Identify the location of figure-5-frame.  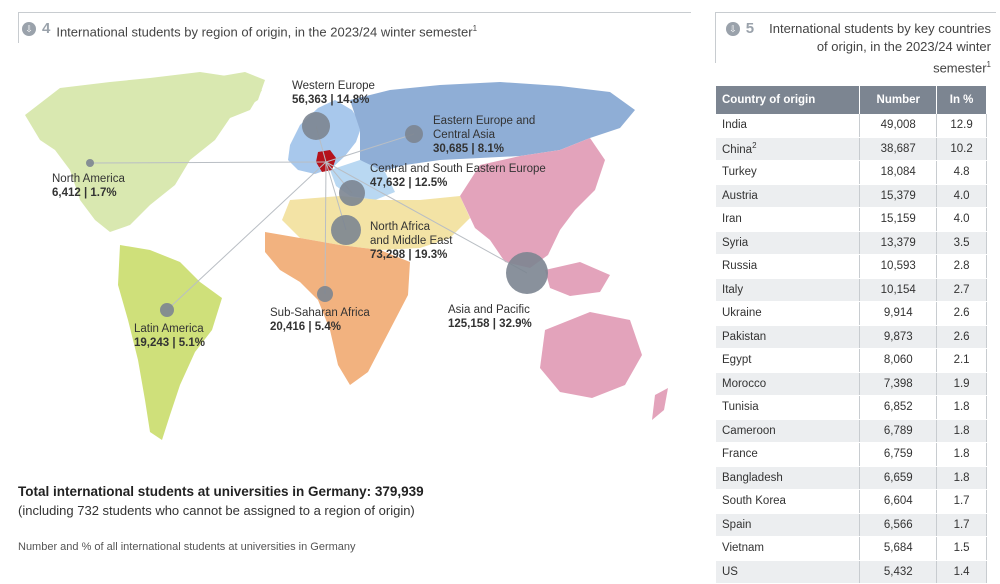
(855, 37).